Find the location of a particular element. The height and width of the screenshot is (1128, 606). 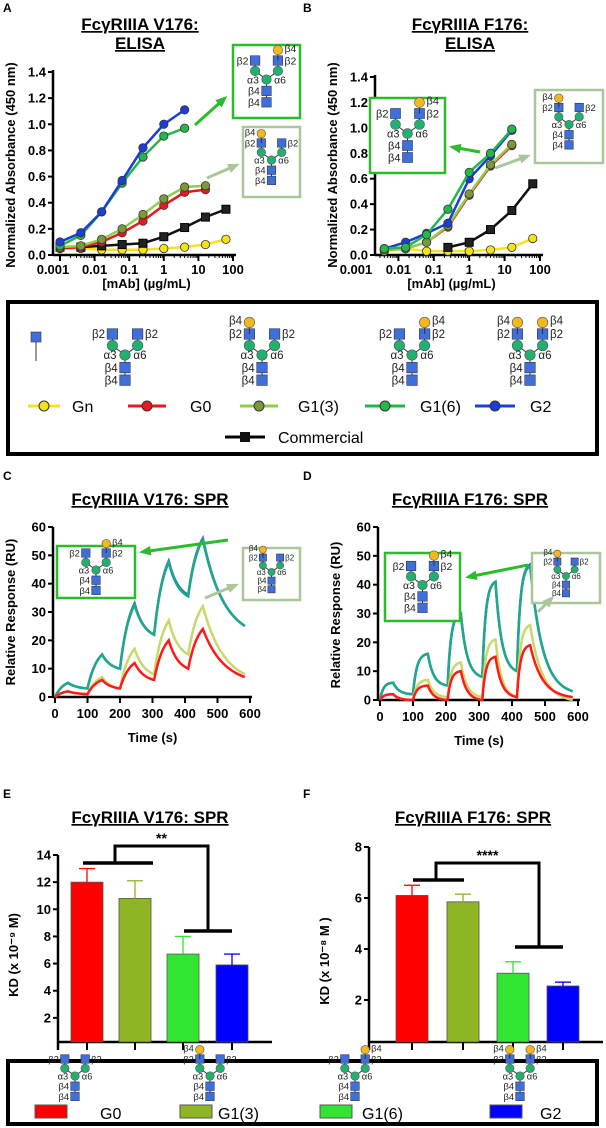

panel-letter: E is located at coordinates (7, 794).